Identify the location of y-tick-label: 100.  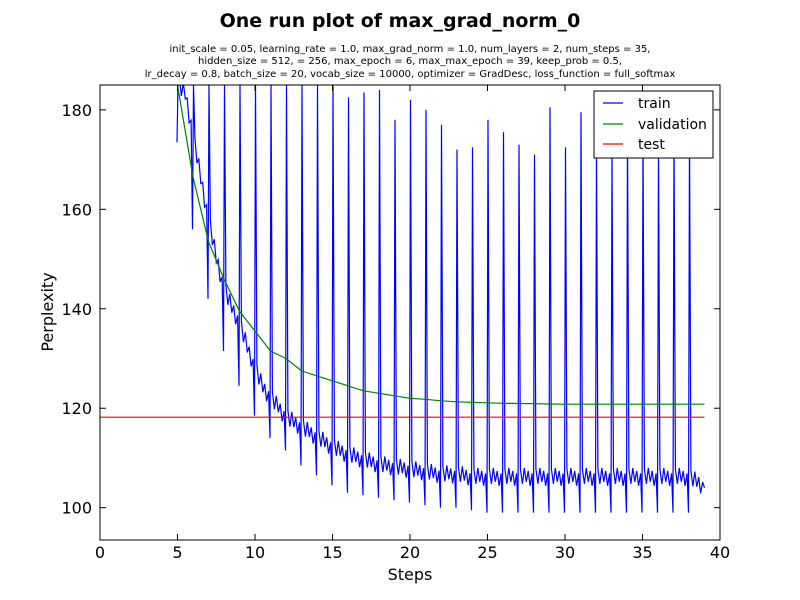
(76, 508).